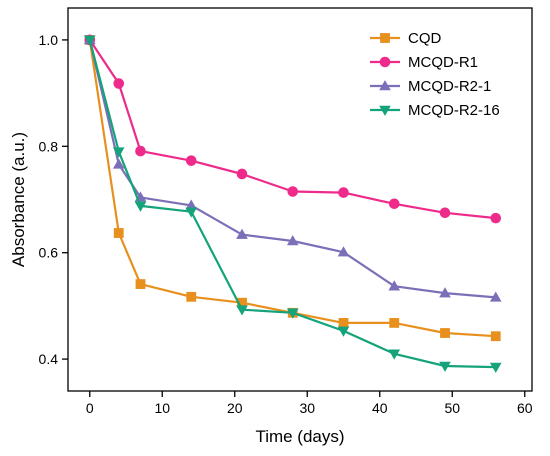 The width and height of the screenshot is (550, 456). I want to click on legend-entry: MCQD-R2-16, so click(435, 110).